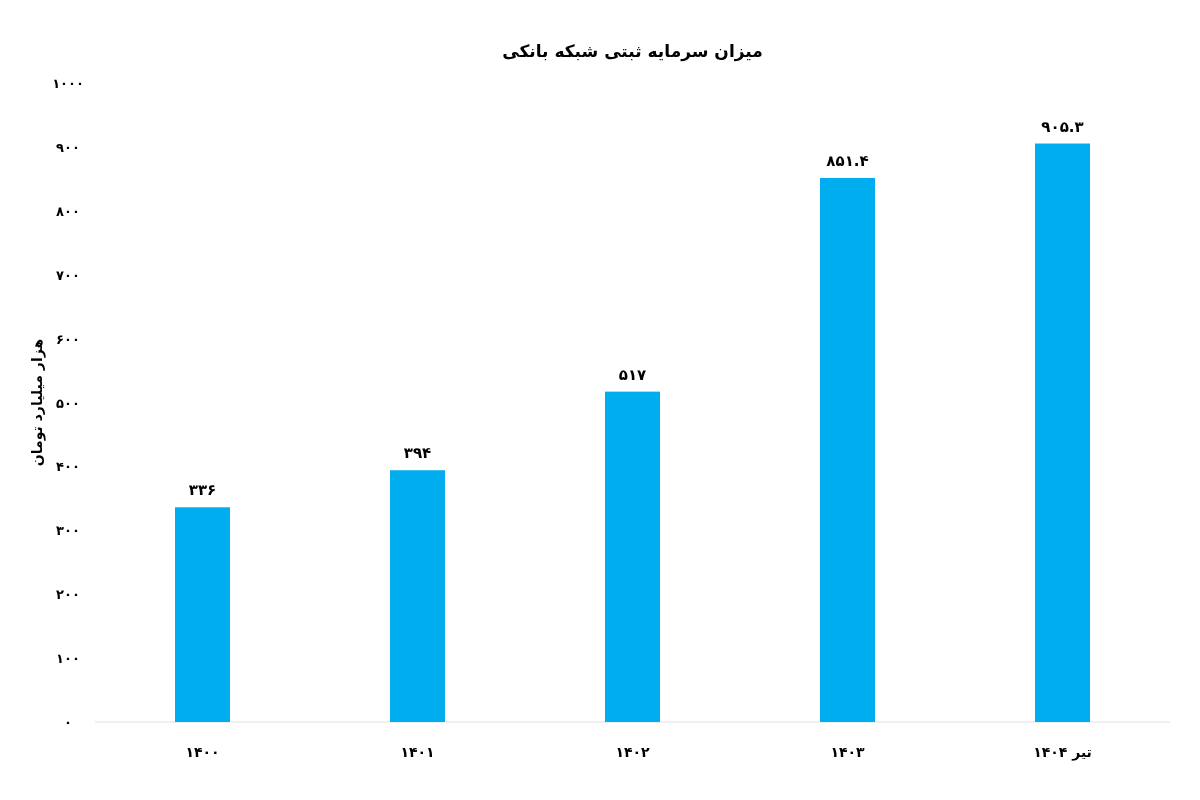 Image resolution: width=1200 pixels, height=800 pixels. Describe the element at coordinates (848, 752) in the screenshot. I see `x-tick-label: ۱۴۰۳` at that location.